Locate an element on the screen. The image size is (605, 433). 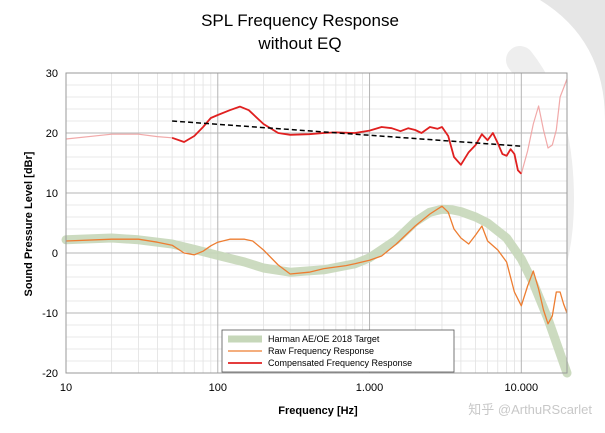
series-line-compensated is located at coordinates (346, 140).